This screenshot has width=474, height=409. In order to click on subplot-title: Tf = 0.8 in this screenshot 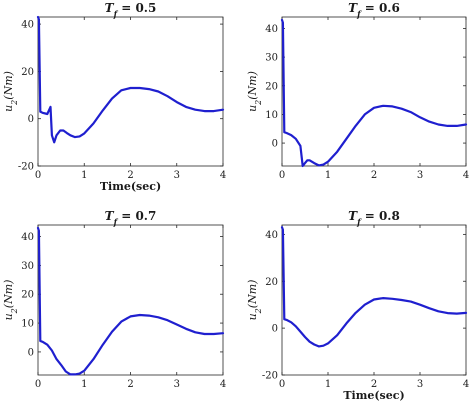, I will do `click(374, 218)`.